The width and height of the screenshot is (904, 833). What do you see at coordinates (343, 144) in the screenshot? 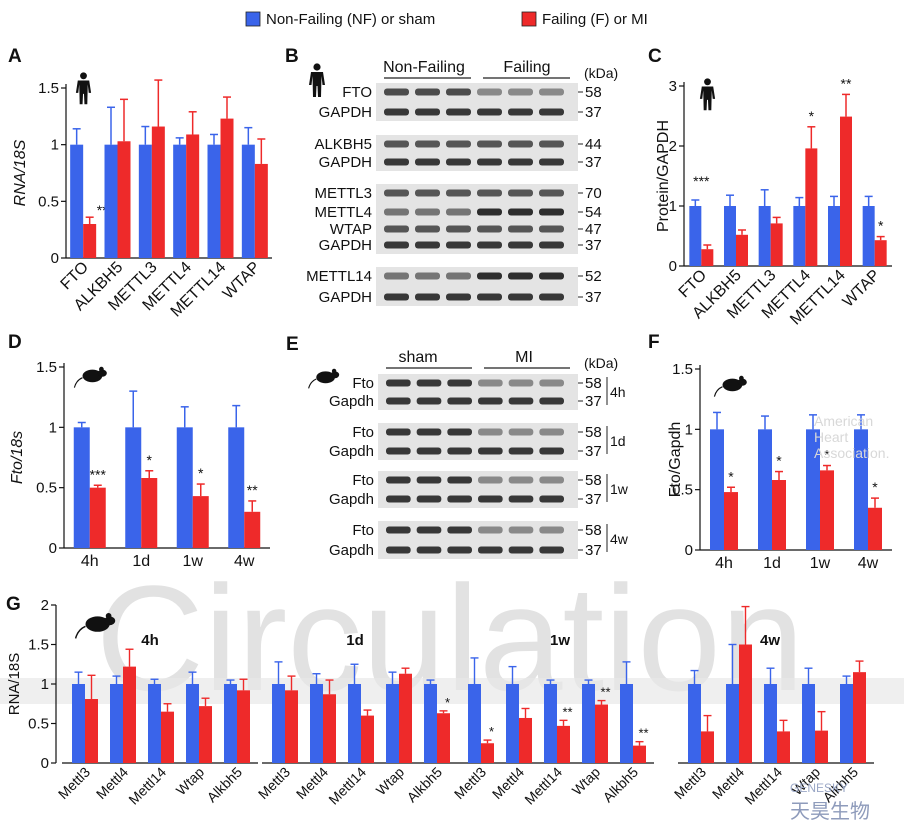
I see `blot-row-label: ALKBH5` at bounding box center [343, 144].